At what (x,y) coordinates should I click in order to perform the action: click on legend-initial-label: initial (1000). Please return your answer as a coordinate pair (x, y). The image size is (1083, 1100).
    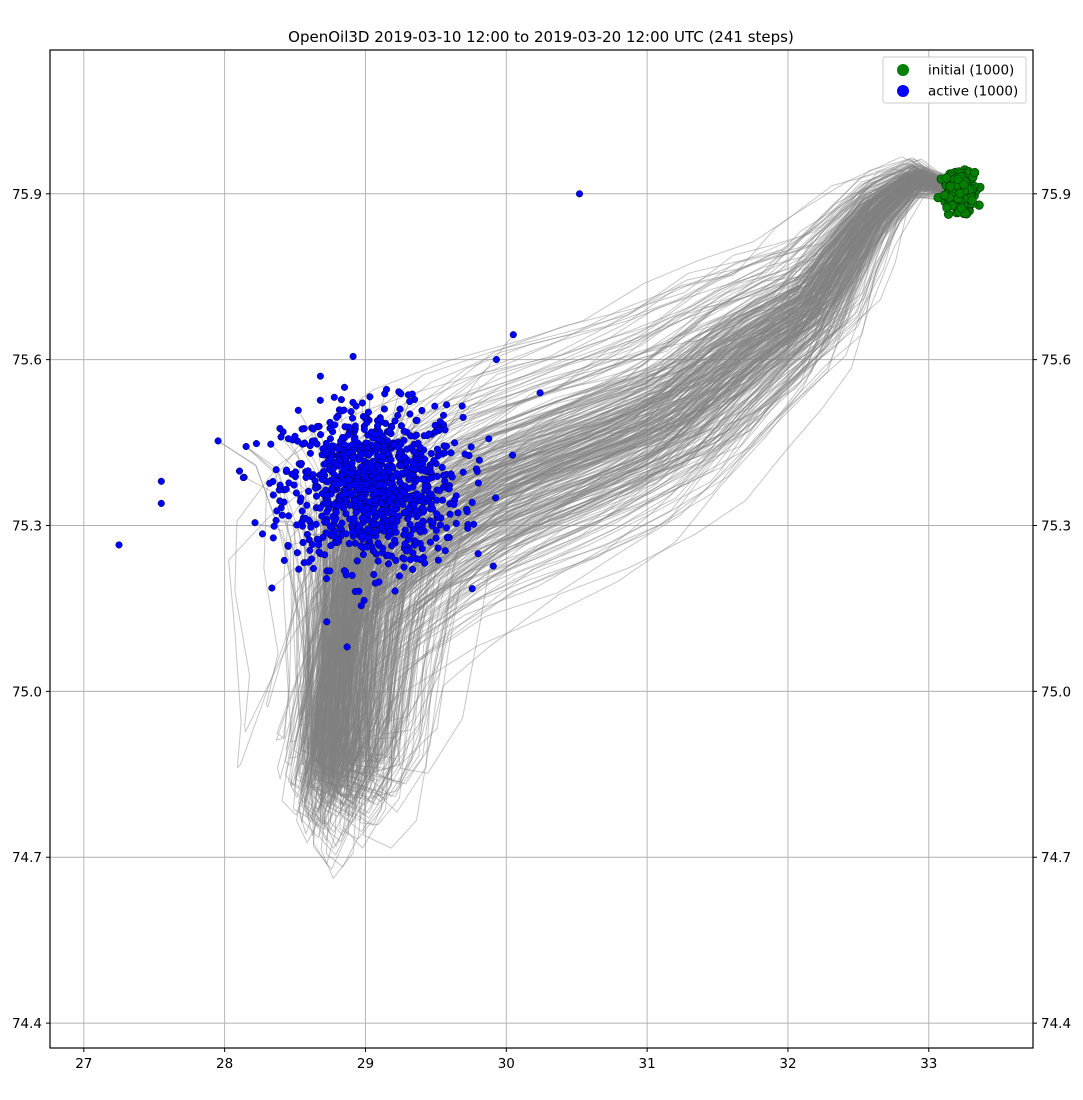
    Looking at the image, I should click on (971, 71).